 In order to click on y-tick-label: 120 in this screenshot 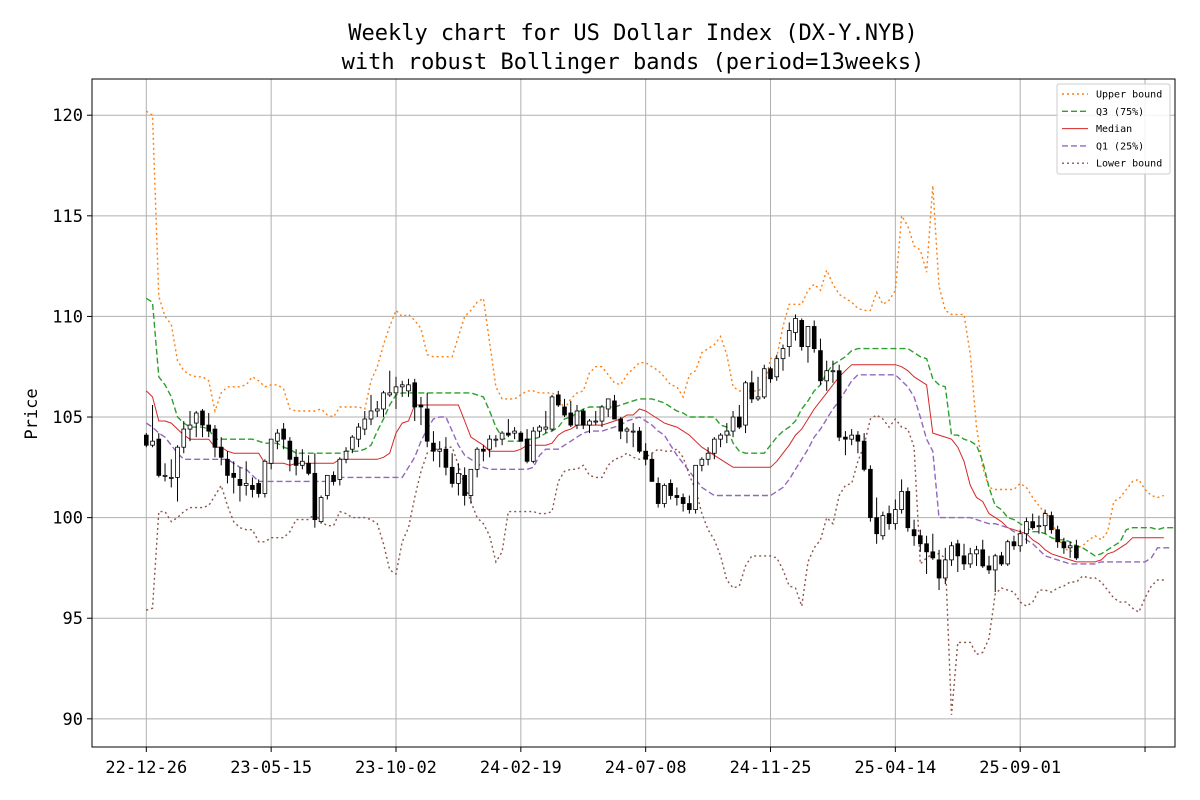, I will do `click(67, 116)`.